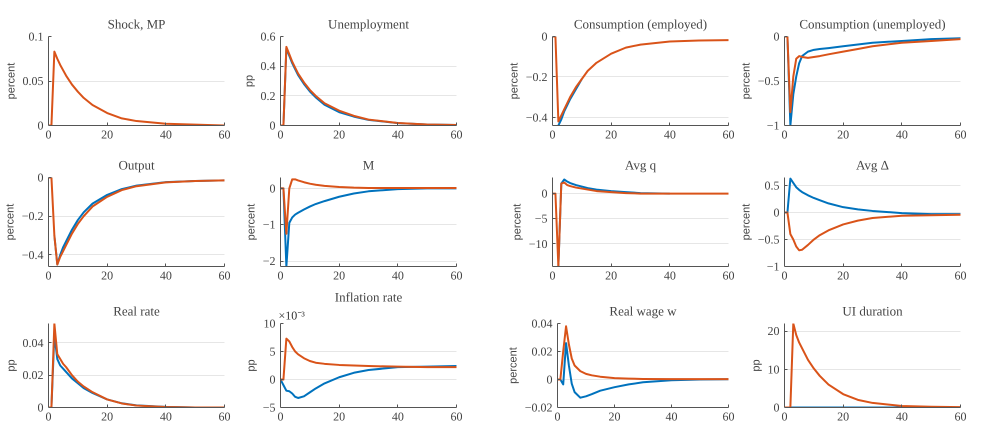  Describe the element at coordinates (643, 311) in the screenshot. I see `chart-title: Real wage w` at that location.